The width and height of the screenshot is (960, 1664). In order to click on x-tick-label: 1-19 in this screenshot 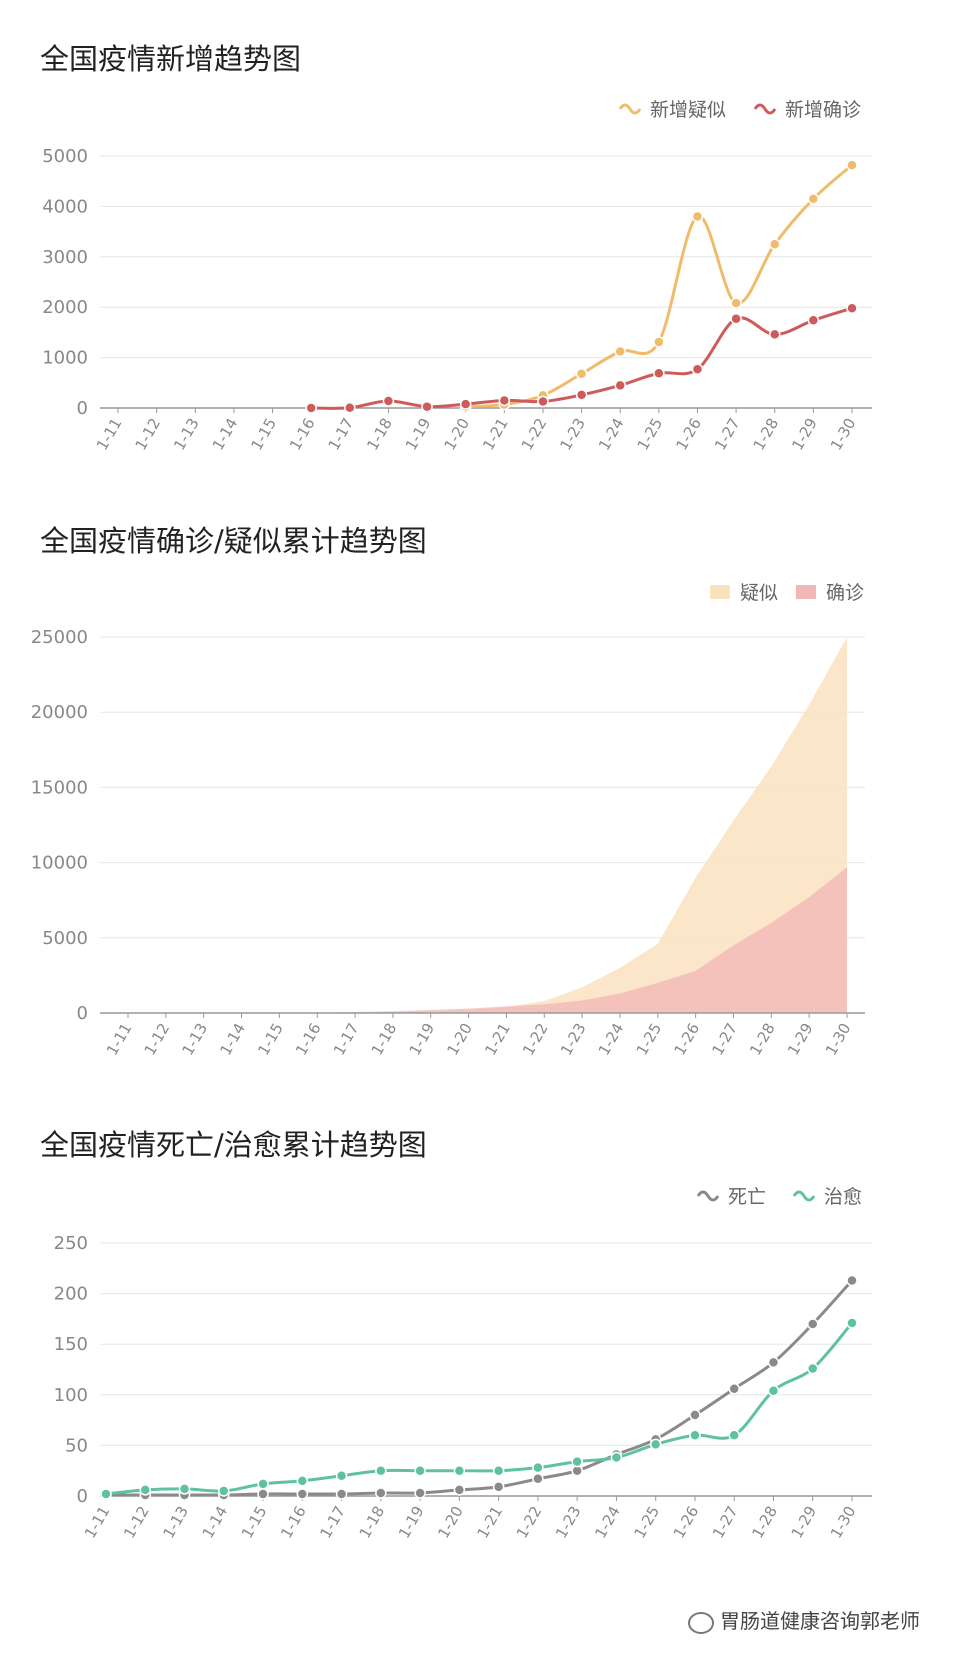, I will do `click(418, 434)`.